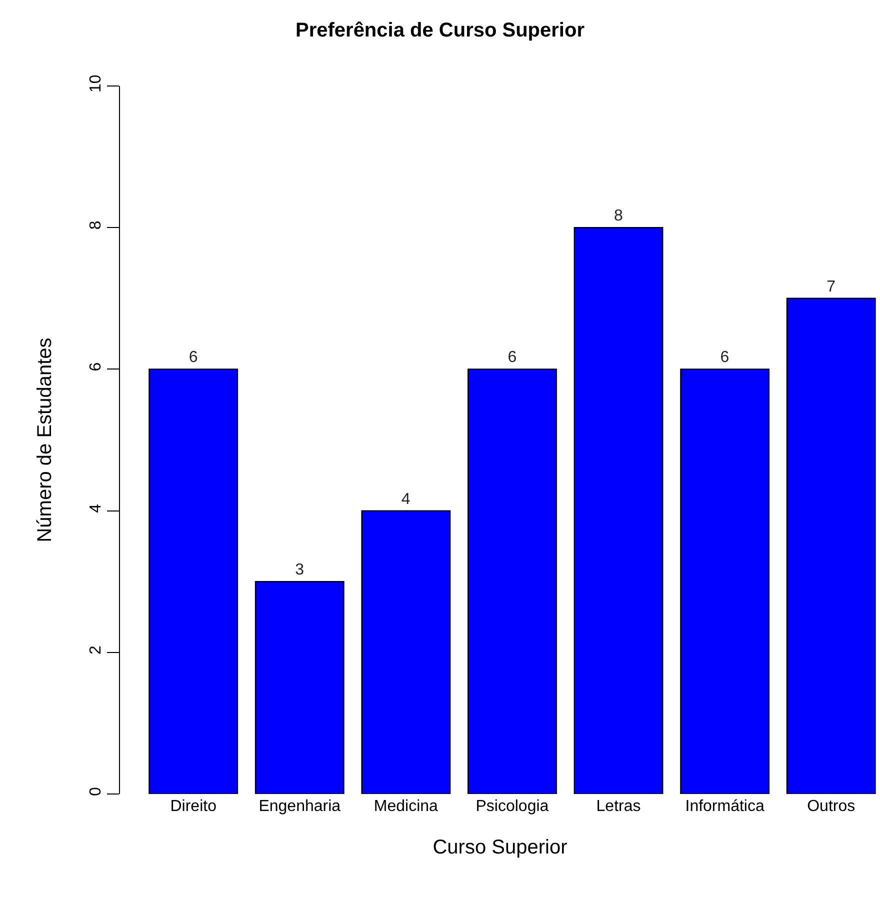  I want to click on y-tick-label: 0, so click(96, 791).